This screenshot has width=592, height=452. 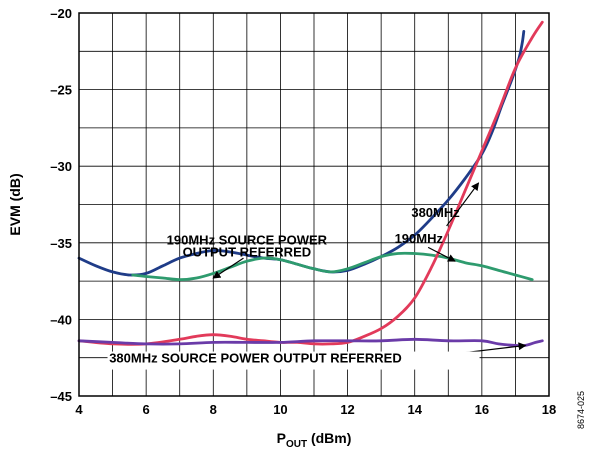 What do you see at coordinates (61, 90) in the screenshot?
I see `y-tick-label: –25` at bounding box center [61, 90].